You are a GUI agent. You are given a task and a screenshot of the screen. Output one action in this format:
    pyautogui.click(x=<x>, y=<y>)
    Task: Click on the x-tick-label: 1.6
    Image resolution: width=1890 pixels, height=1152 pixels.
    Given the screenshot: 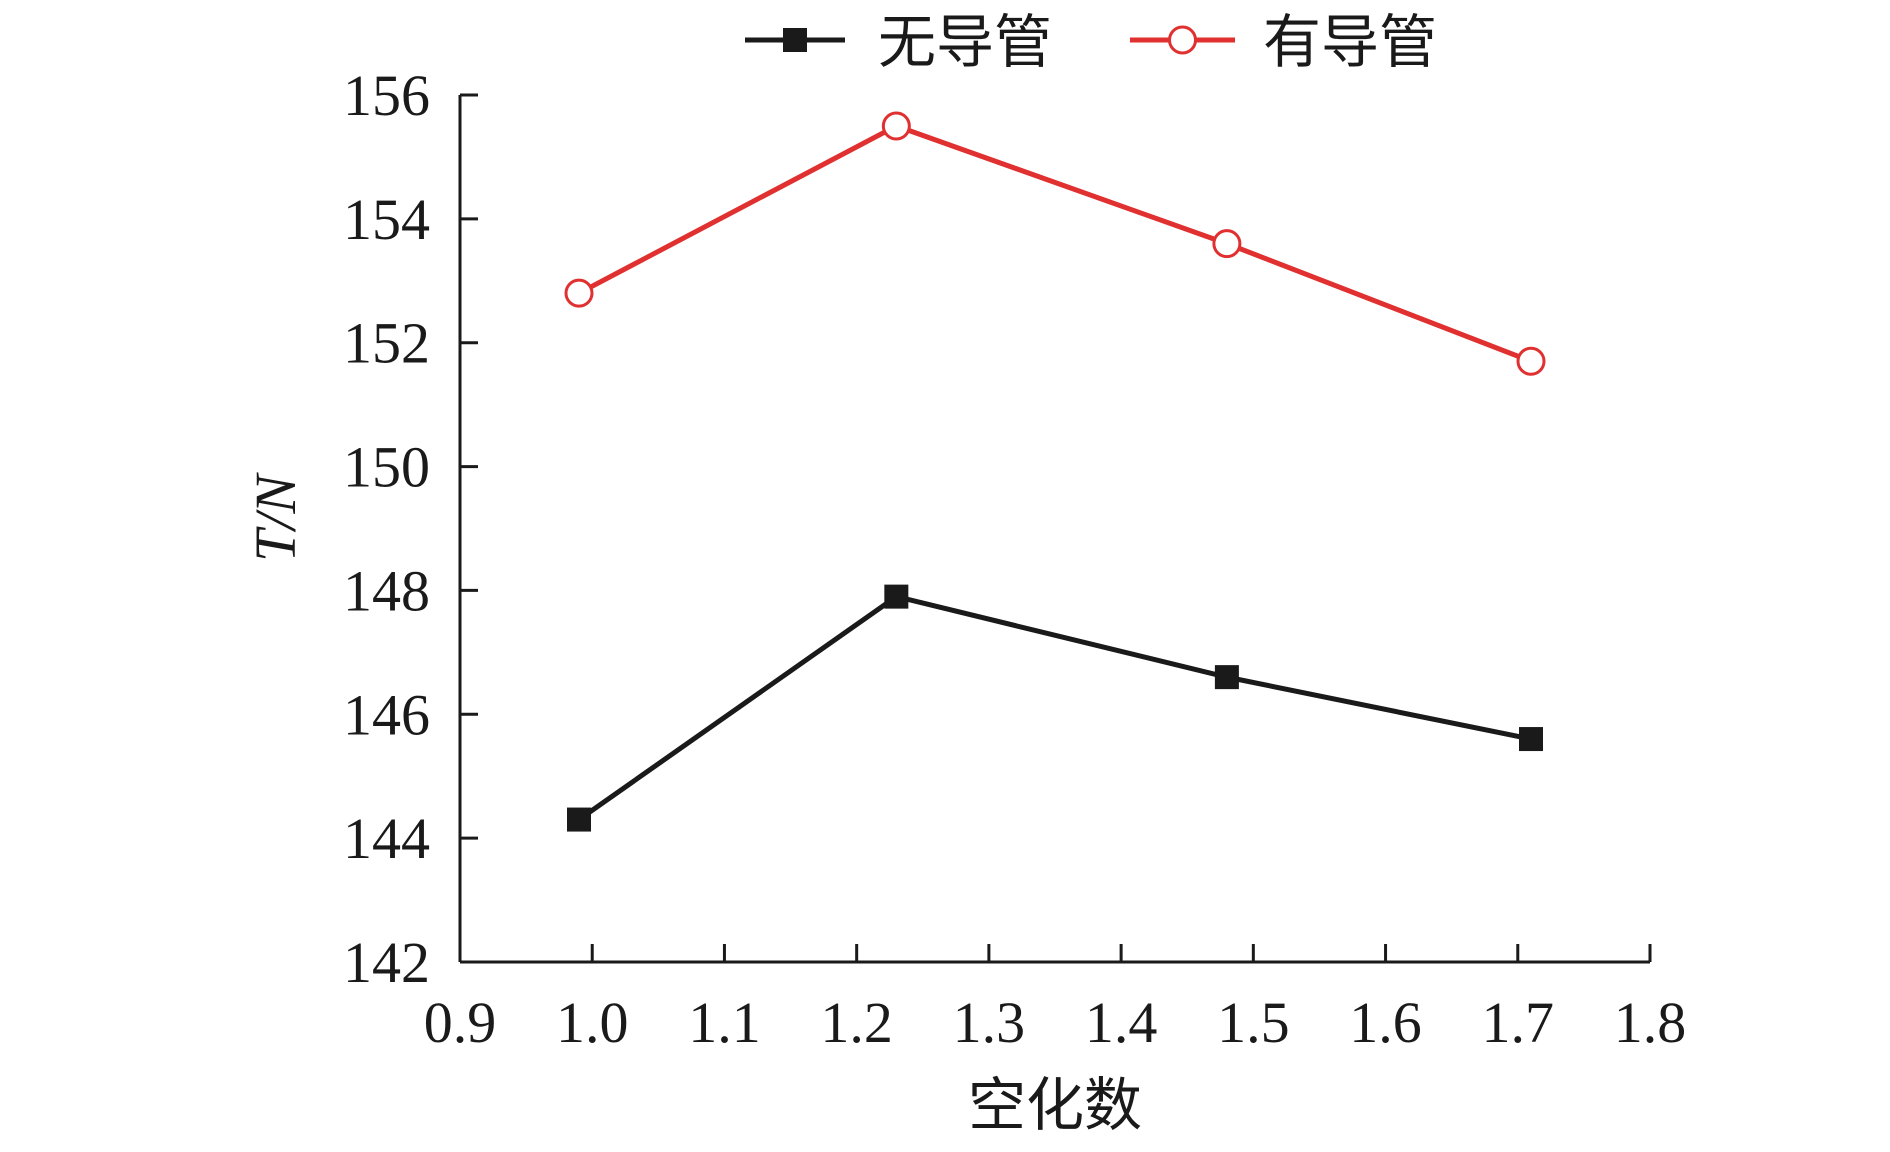 What is the action you would take?
    pyautogui.click(x=1385, y=1022)
    